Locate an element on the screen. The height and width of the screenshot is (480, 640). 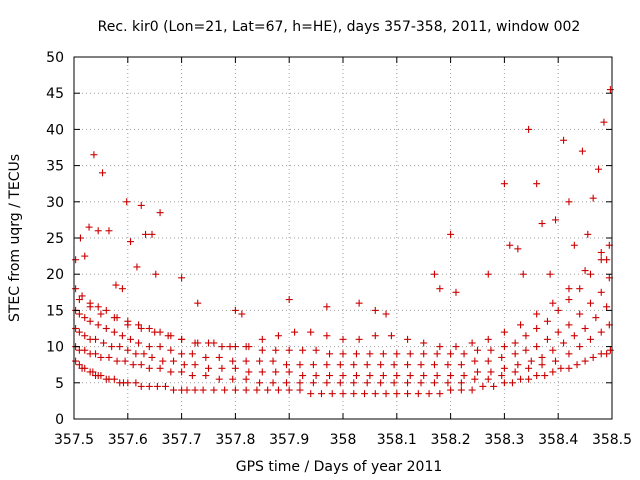
y-tick-label: 30 is located at coordinates (55, 203).